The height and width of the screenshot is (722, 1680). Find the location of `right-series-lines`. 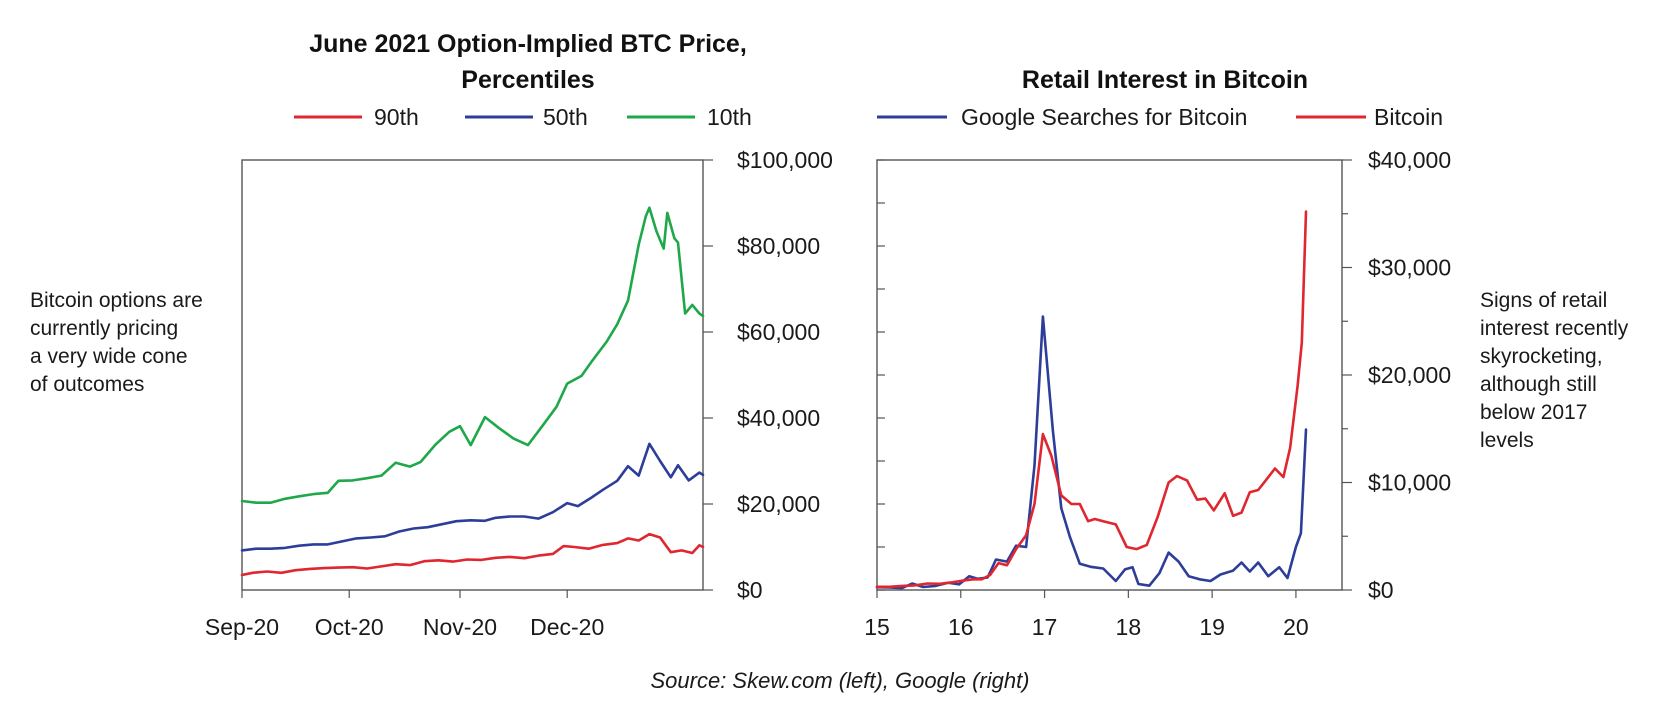

right-series-lines is located at coordinates (1091, 400).